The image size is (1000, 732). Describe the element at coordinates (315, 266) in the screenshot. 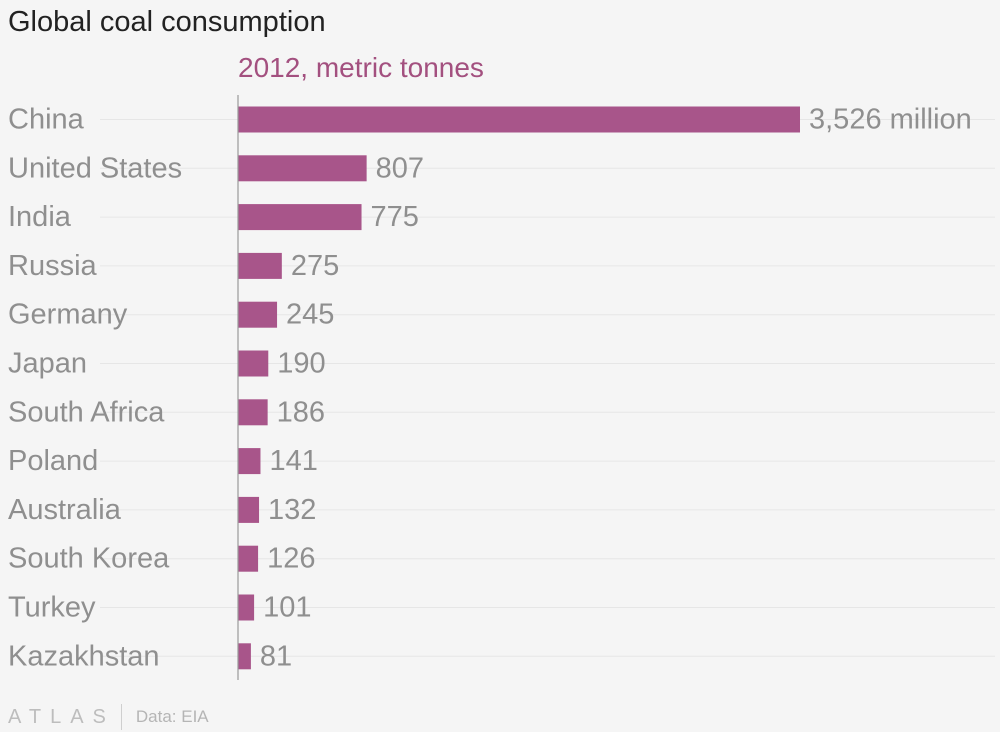

I see `value-label: 275` at that location.